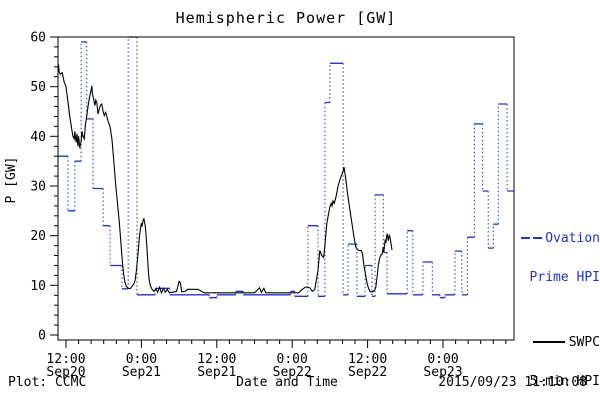  What do you see at coordinates (442, 372) in the screenshot?
I see `x-tick-date-label: Sep23` at bounding box center [442, 372].